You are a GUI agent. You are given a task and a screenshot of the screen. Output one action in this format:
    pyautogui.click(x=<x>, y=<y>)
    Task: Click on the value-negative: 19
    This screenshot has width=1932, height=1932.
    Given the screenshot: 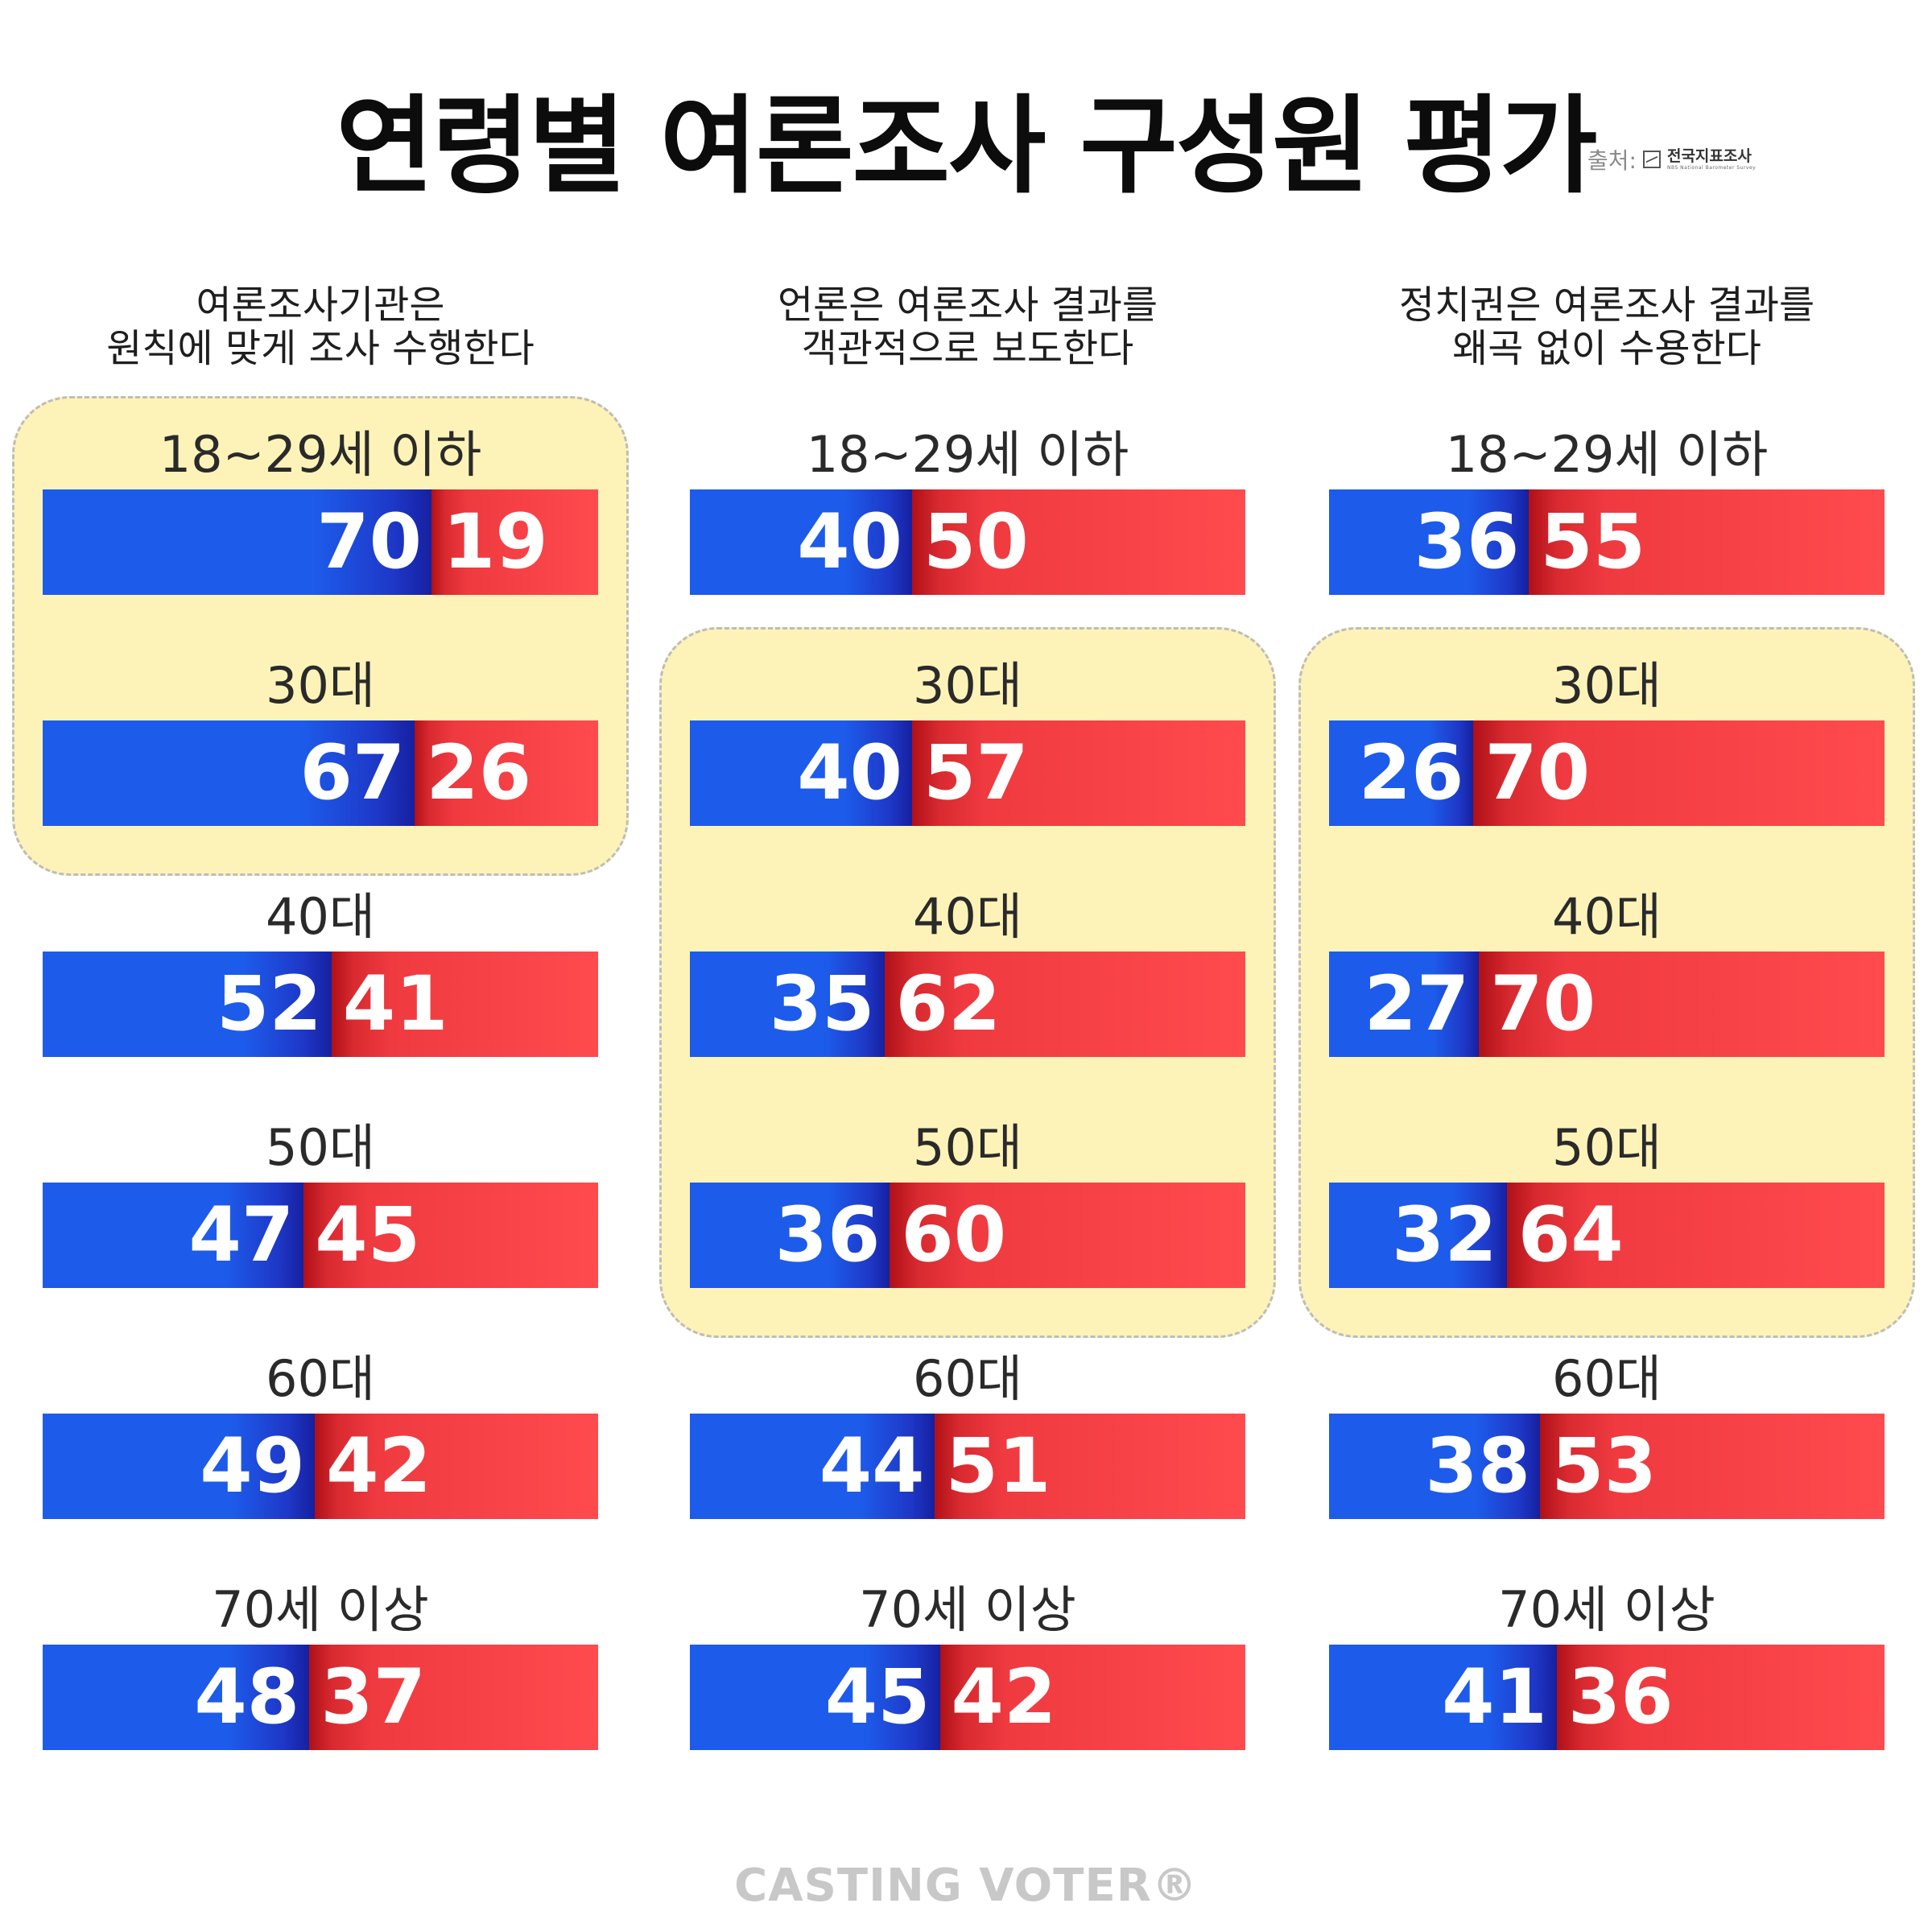 What is the action you would take?
    pyautogui.click(x=495, y=542)
    